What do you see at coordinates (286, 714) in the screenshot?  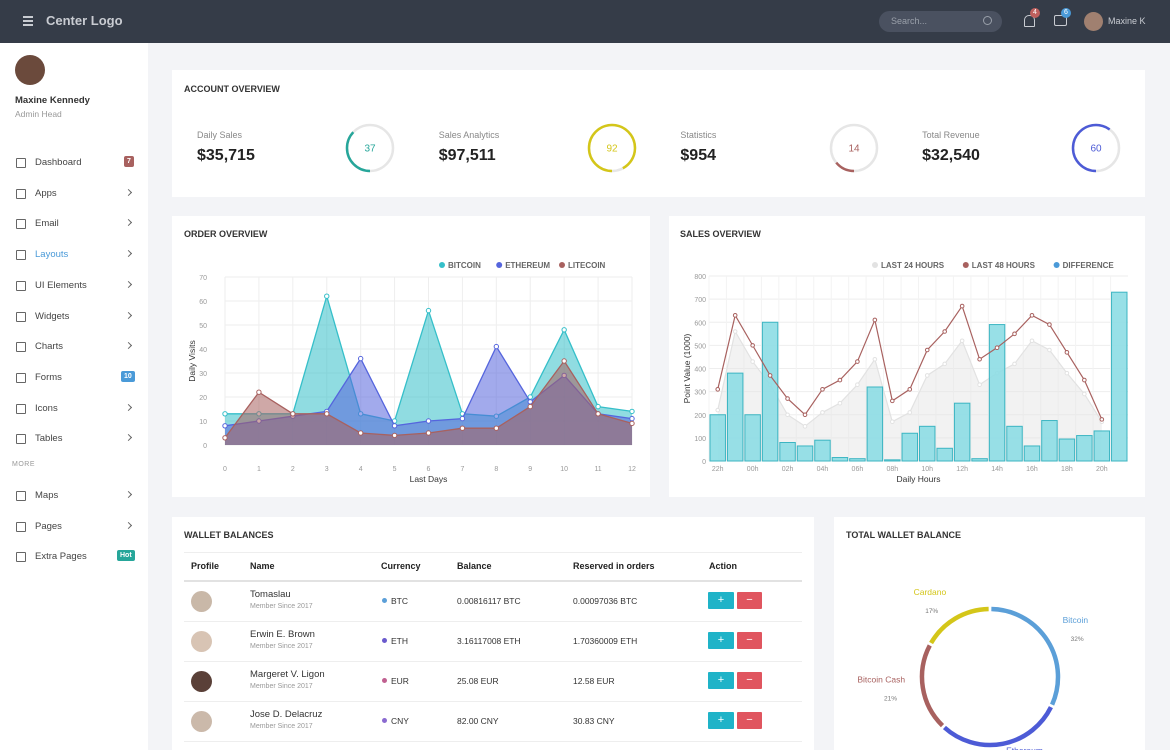 I see `member-name: Jose D. Delacruz` at bounding box center [286, 714].